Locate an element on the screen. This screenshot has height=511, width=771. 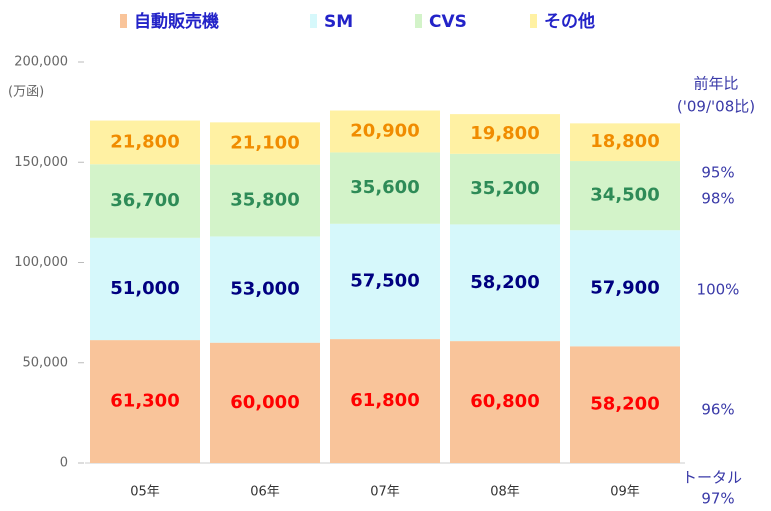
legend-label: SM is located at coordinates (338, 22).